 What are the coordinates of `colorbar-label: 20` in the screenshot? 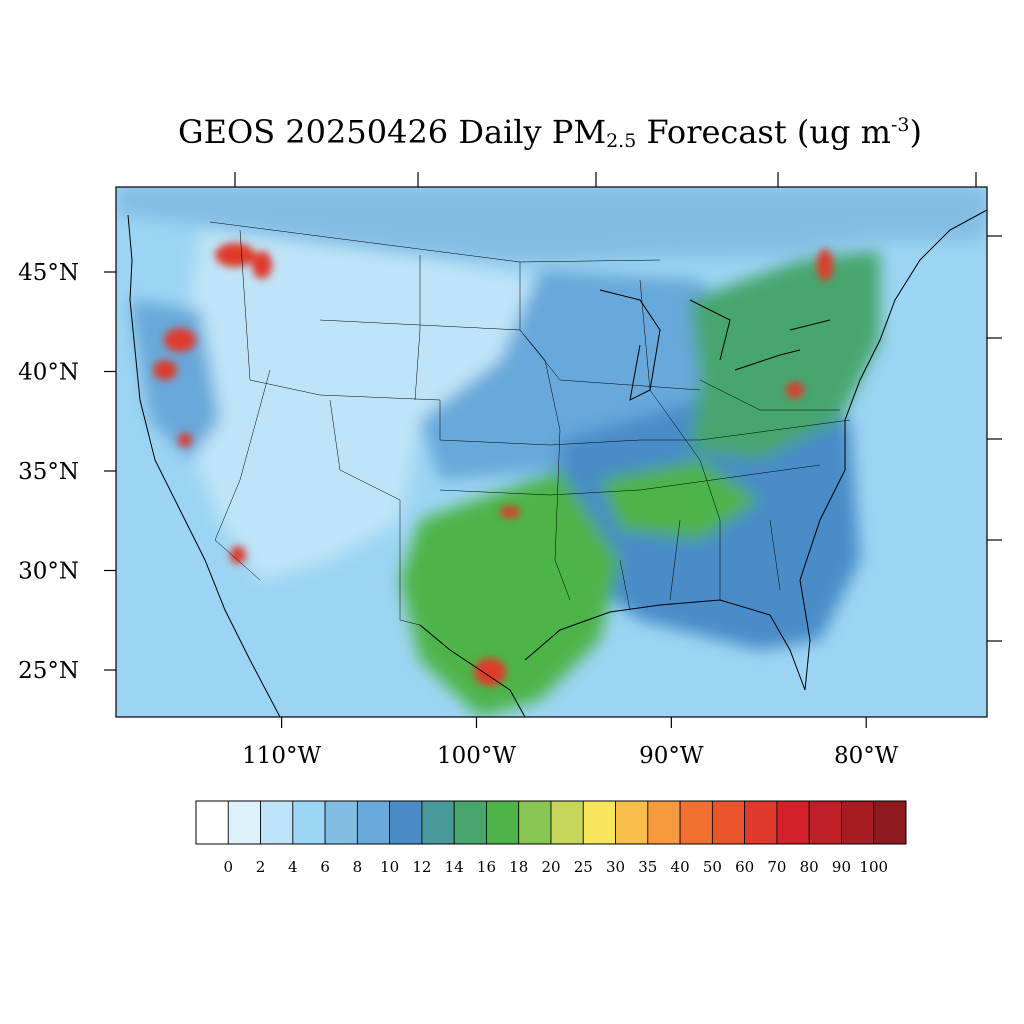 It's located at (550, 867).